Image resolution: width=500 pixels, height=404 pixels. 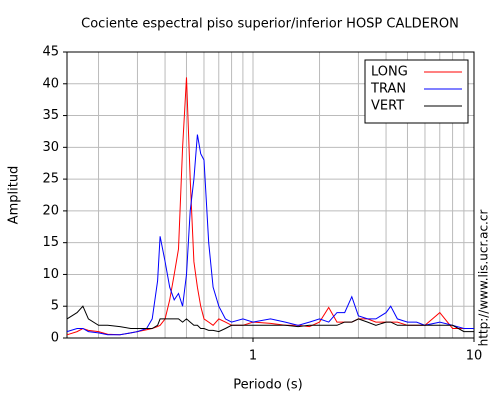 What do you see at coordinates (14, 195) in the screenshot?
I see `y-axis-label: Amplitud` at bounding box center [14, 195].